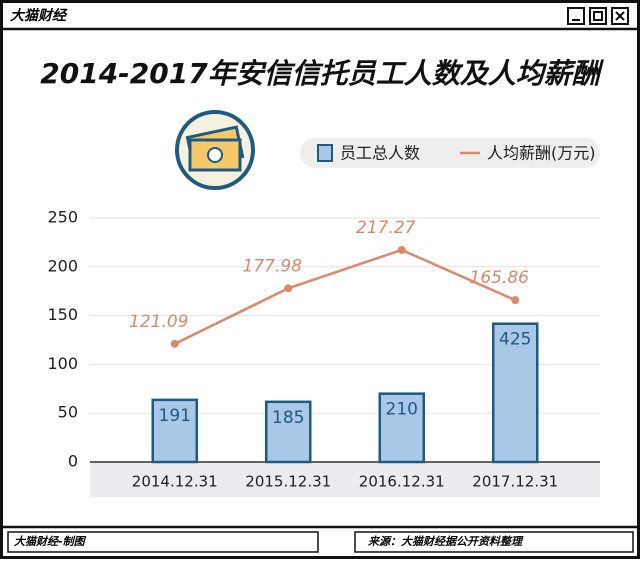 The height and width of the screenshot is (563, 640). Describe the element at coordinates (68, 412) in the screenshot. I see `y-tick-label: 50` at that location.